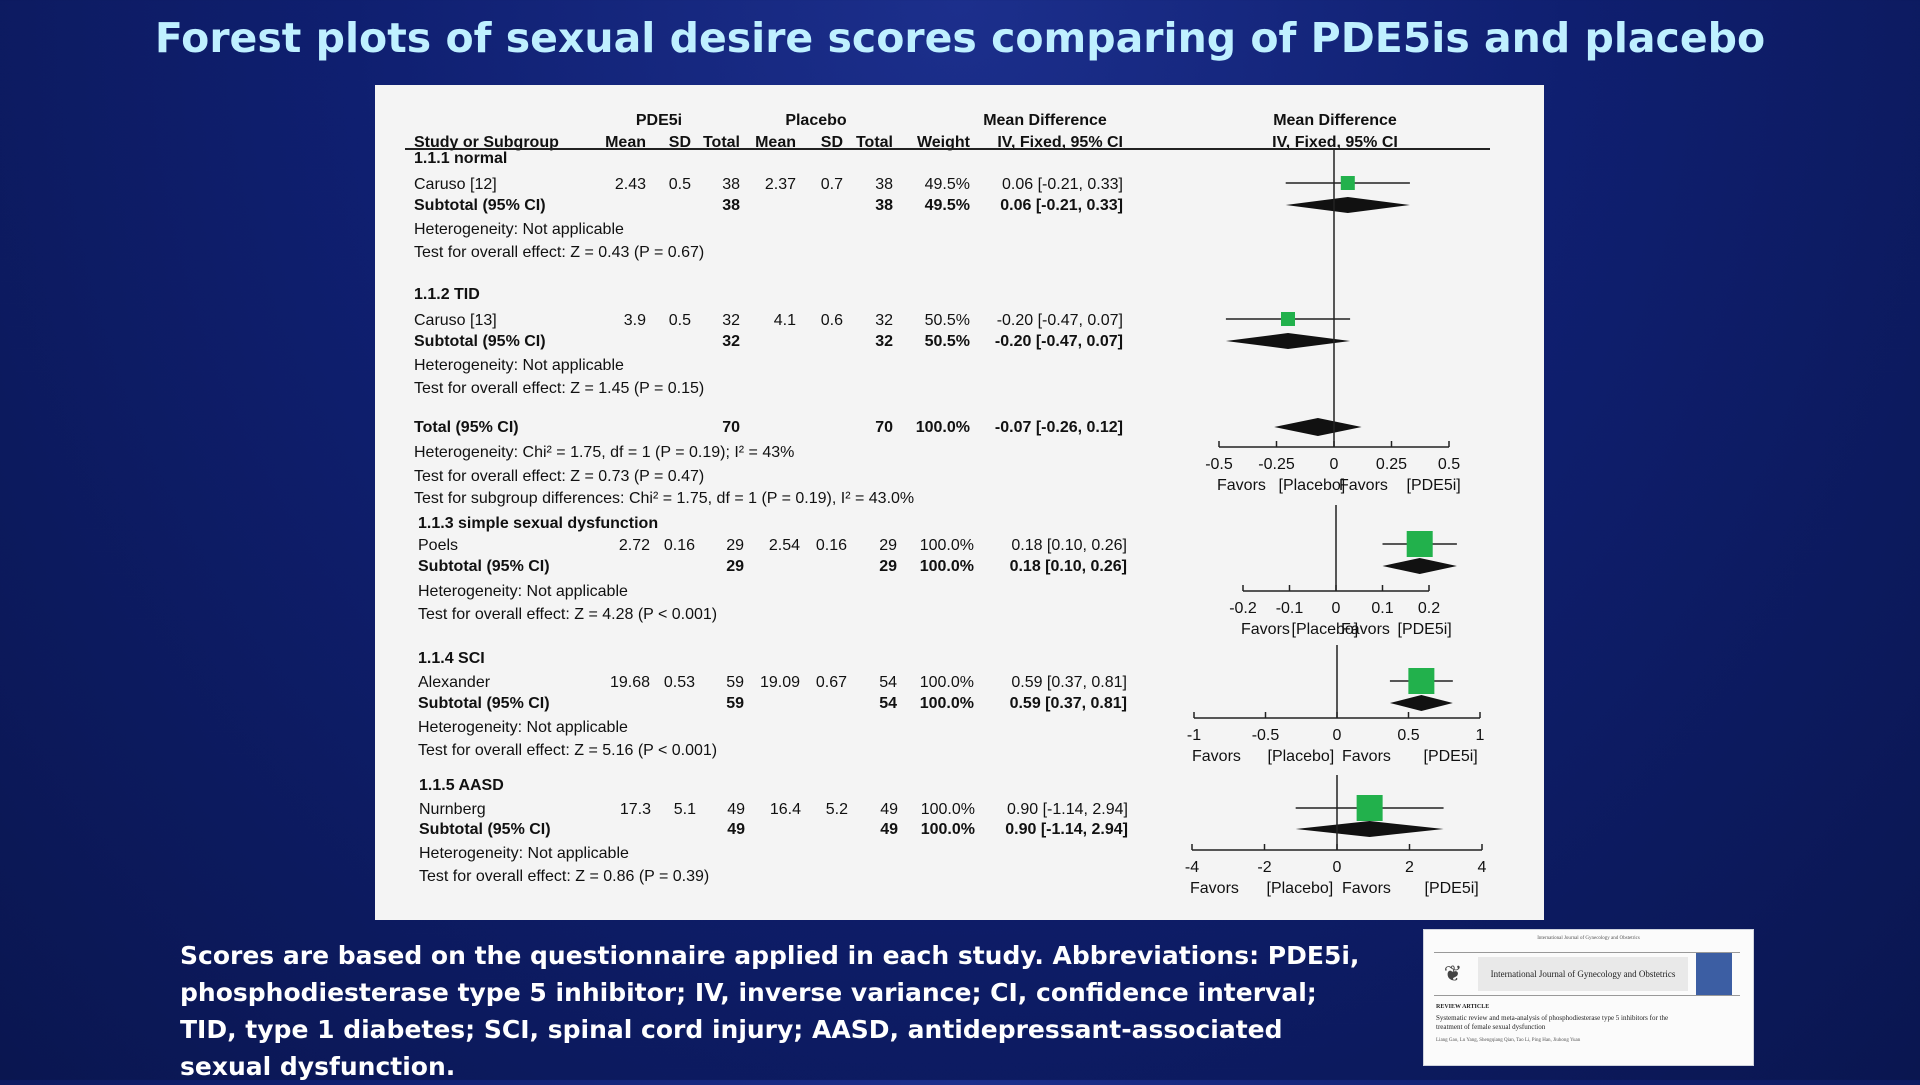 The height and width of the screenshot is (1085, 1920). Describe the element at coordinates (1068, 703) in the screenshot. I see `subtotal-ci: 0.59 [0.37, 0.81]` at that location.